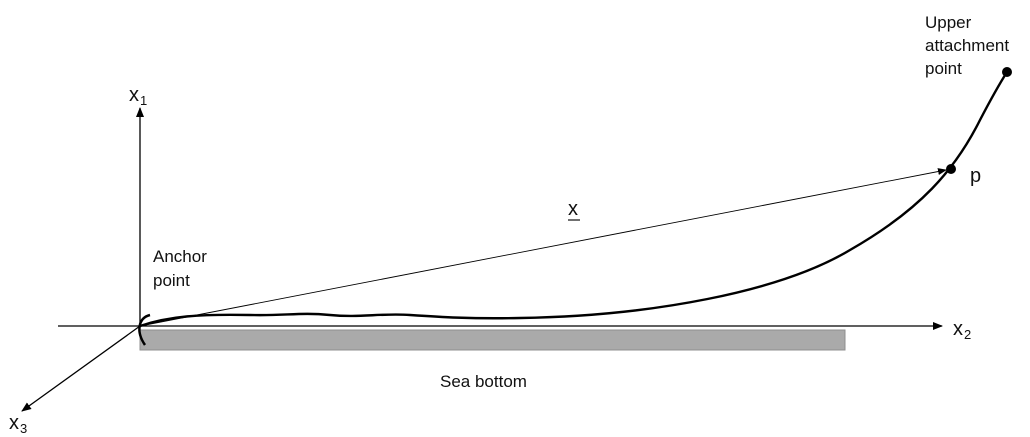 The width and height of the screenshot is (1030, 437). Describe the element at coordinates (81, 368) in the screenshot. I see `x3-axis` at that location.